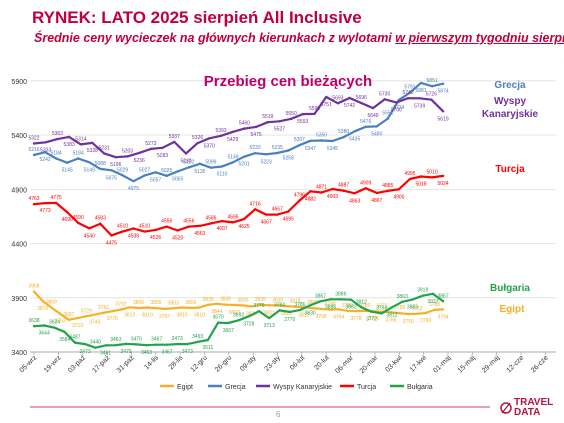 The height and width of the screenshot is (423, 564). Describe the element at coordinates (220, 131) in the screenshot. I see `data-label: 5393` at that location.